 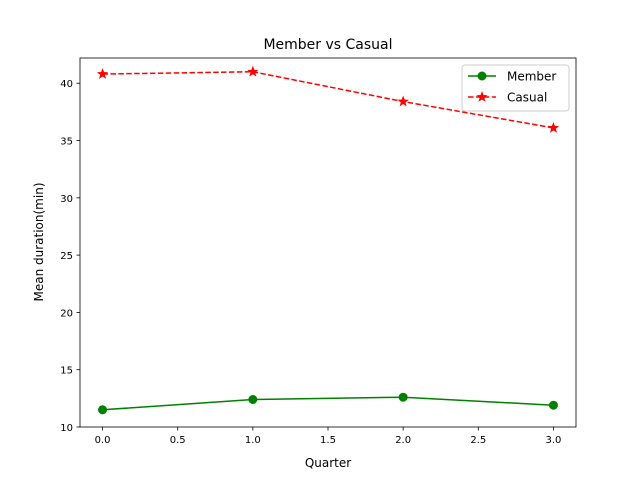 What do you see at coordinates (328, 440) in the screenshot?
I see `x-tick-label: 1.5` at bounding box center [328, 440].